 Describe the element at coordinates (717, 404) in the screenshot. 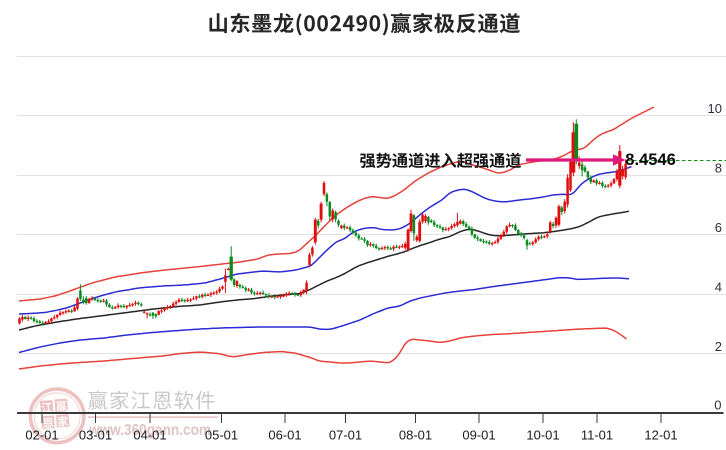

I see `svg-text: 0` at that location.